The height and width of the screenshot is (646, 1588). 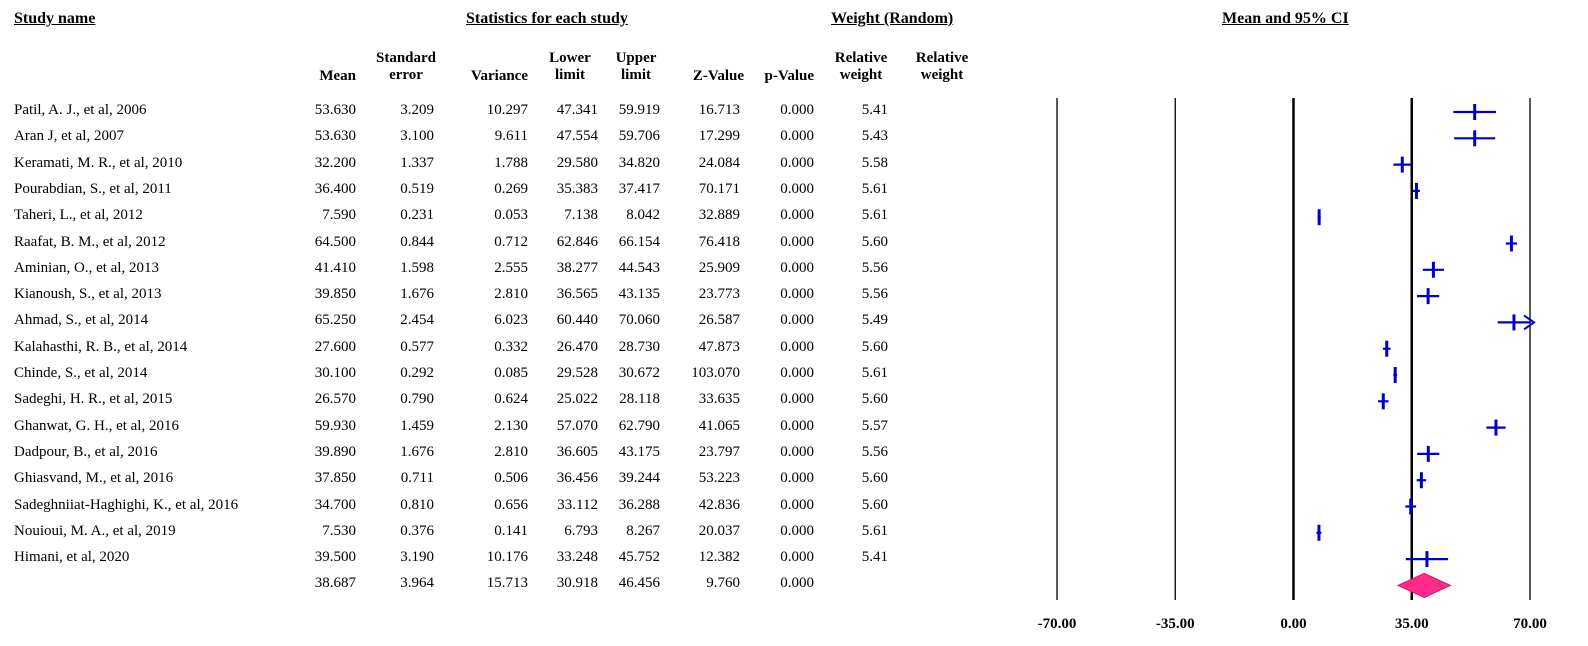 I want to click on summary-mean: 38.687, so click(x=335, y=583).